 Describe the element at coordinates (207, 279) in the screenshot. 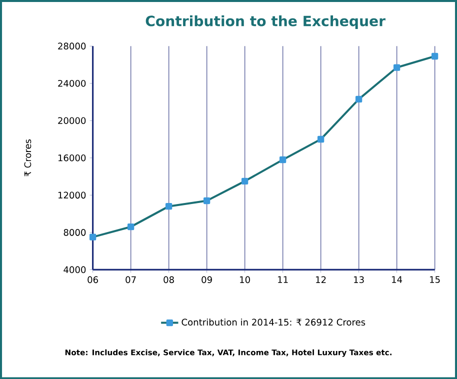

I see `x-tick-label: 09` at that location.